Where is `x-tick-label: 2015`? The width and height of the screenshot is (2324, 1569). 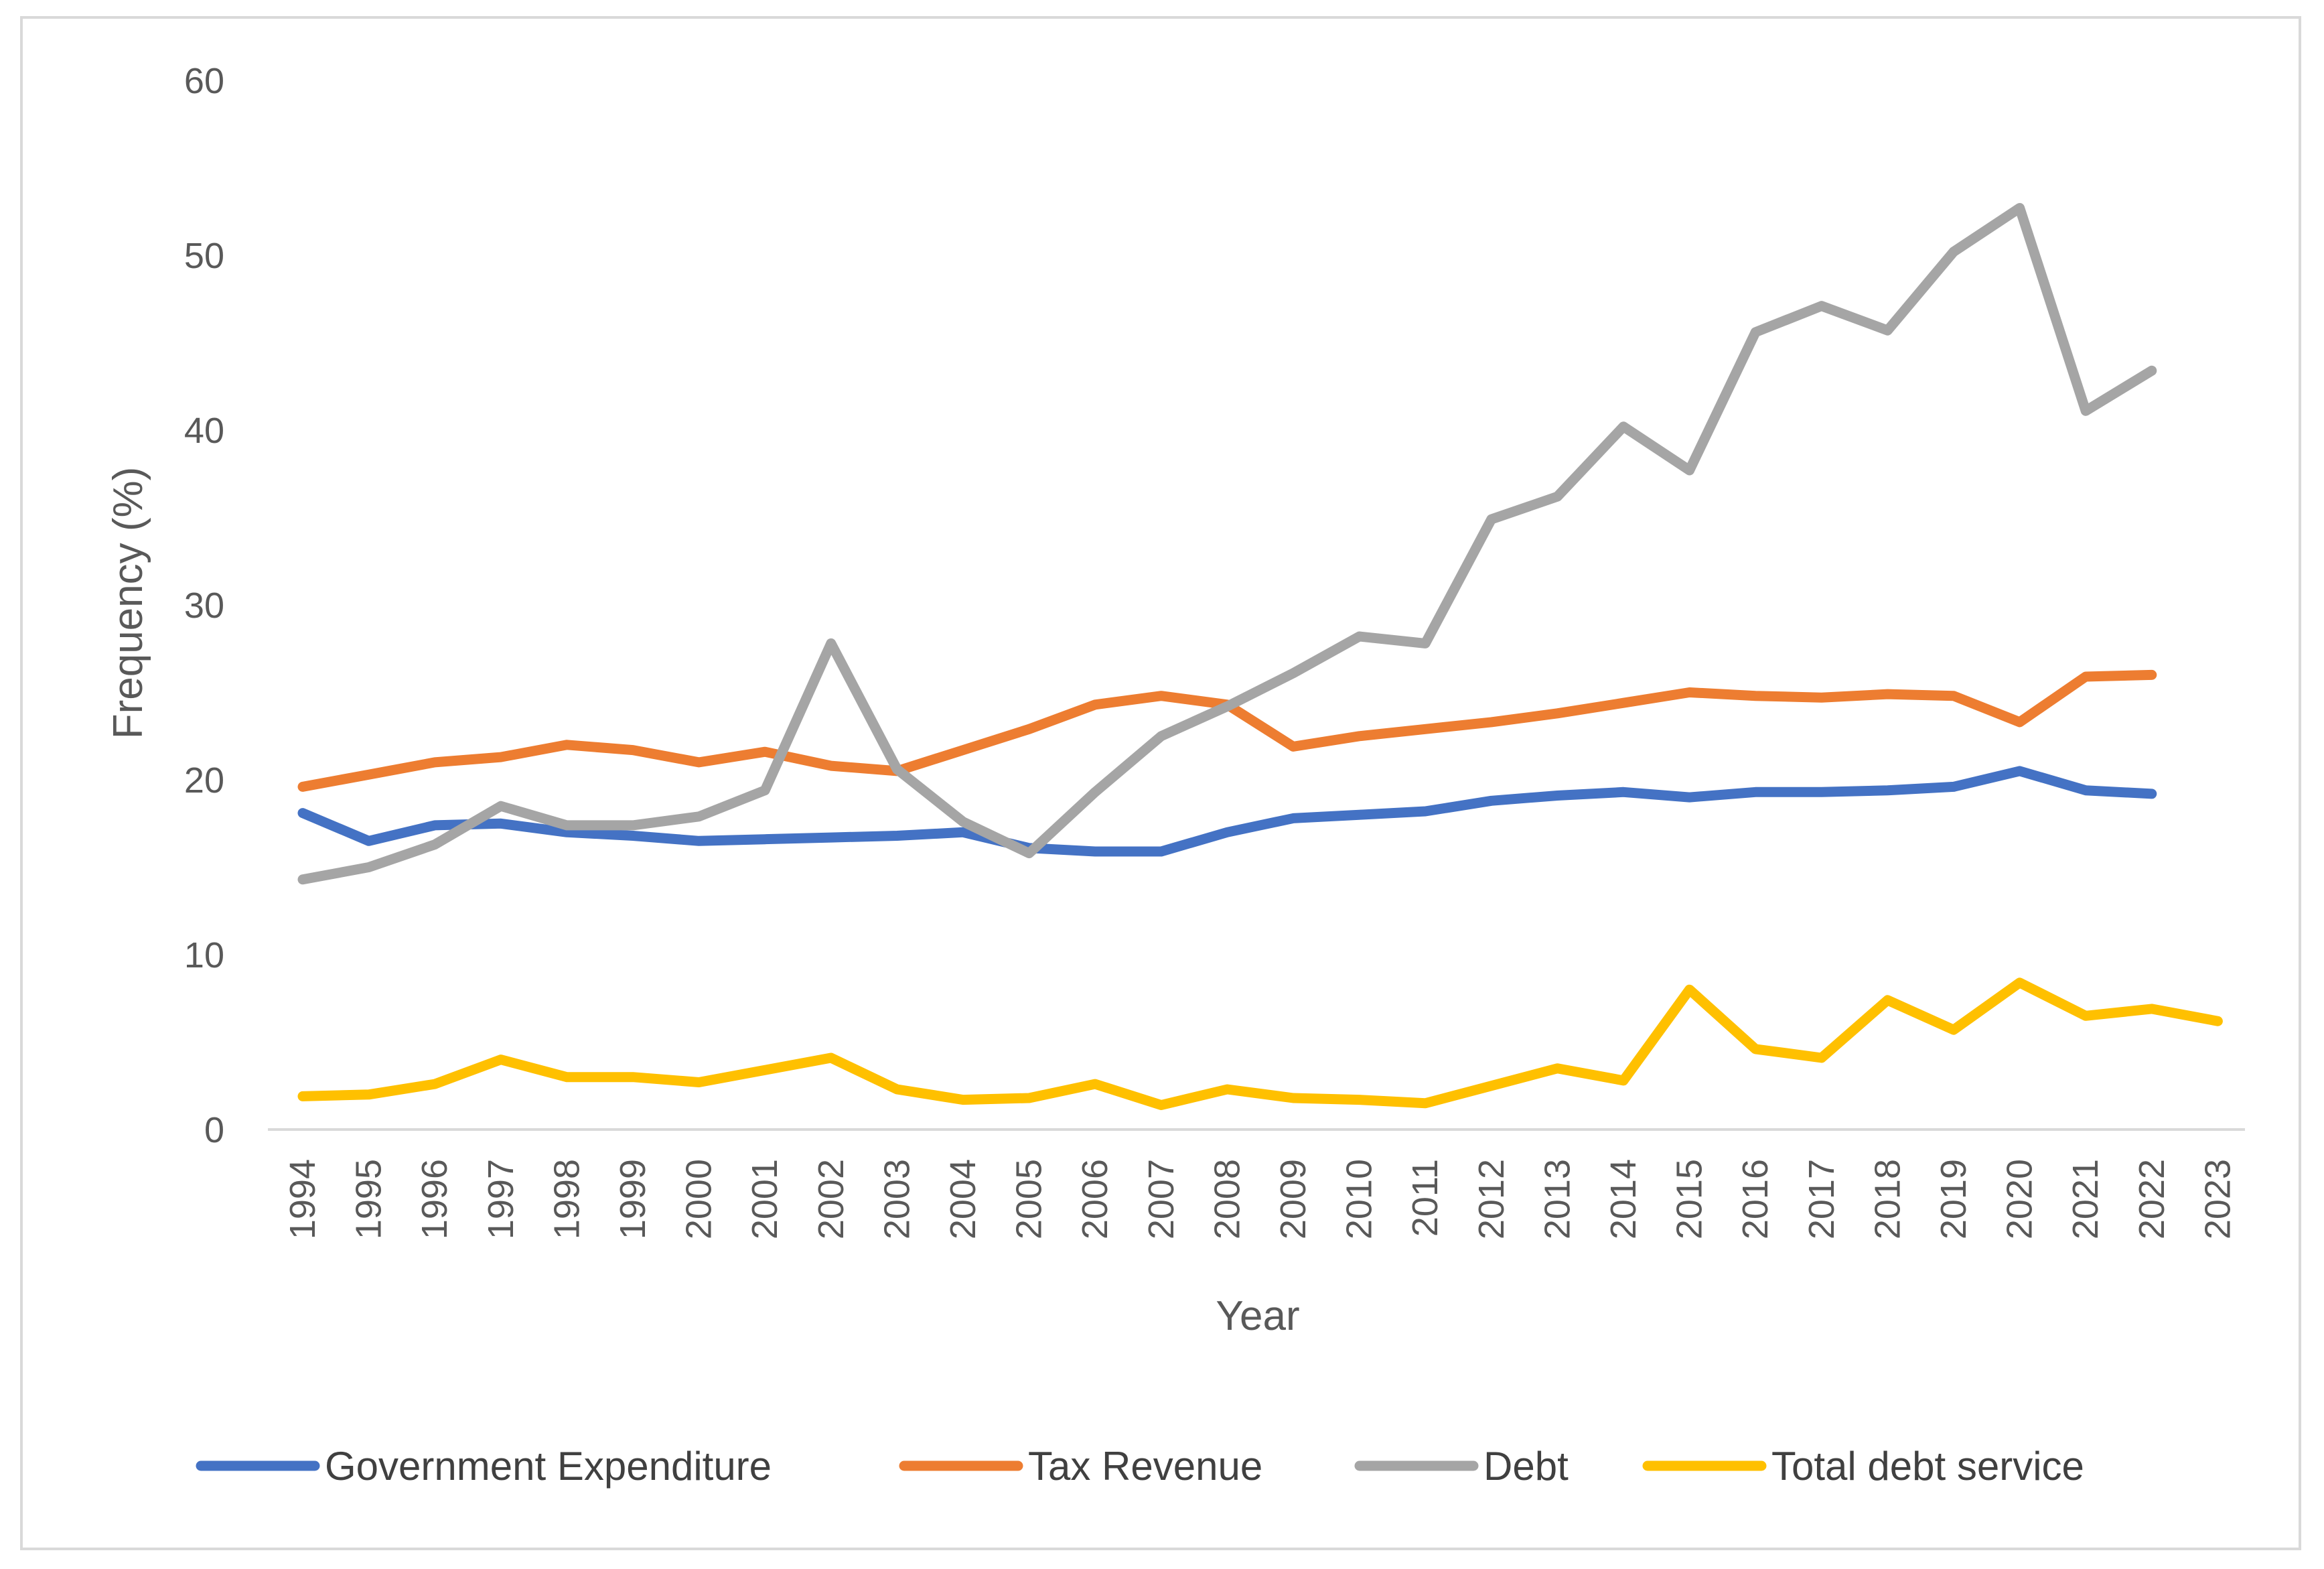 x-tick-label: 2015 is located at coordinates (1690, 1199).